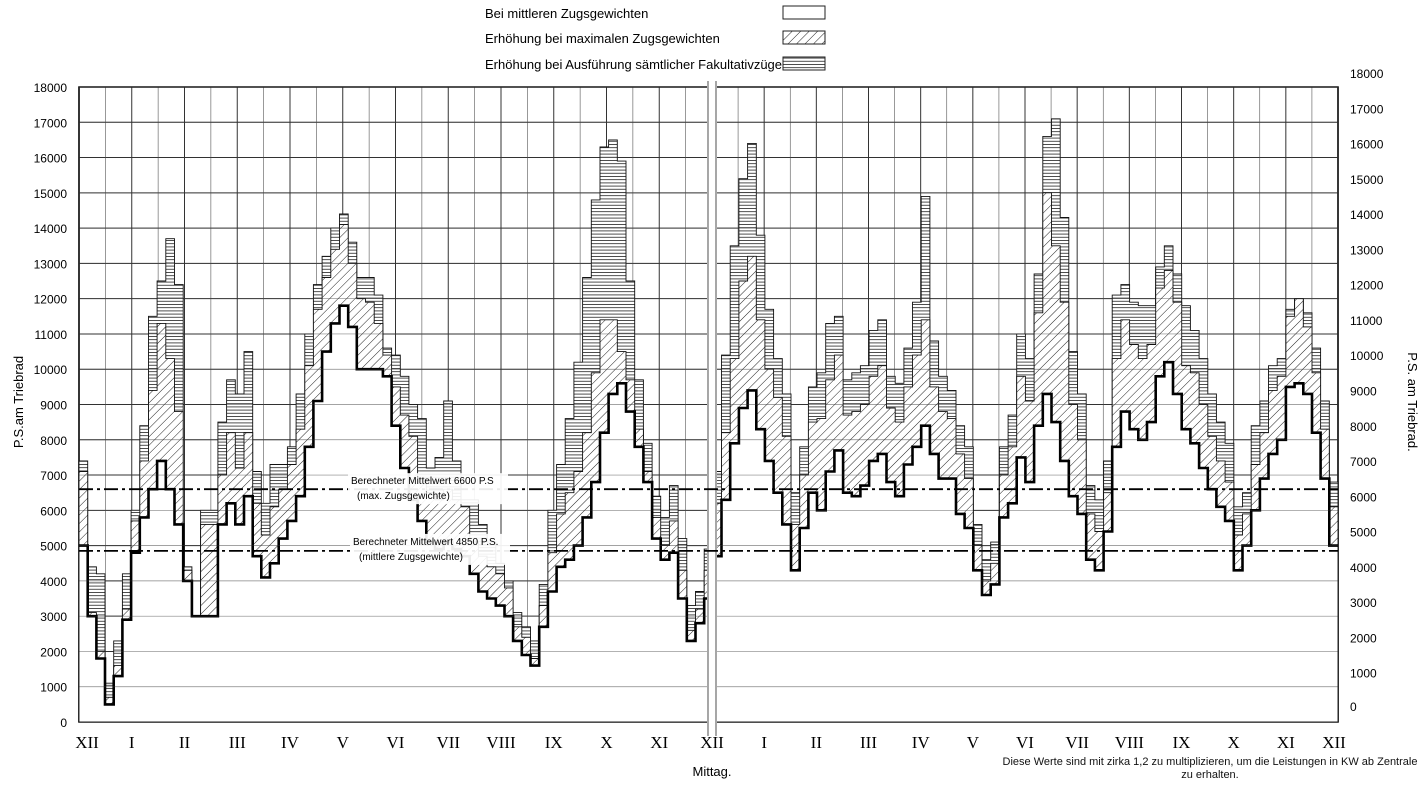 The height and width of the screenshot is (787, 1428). What do you see at coordinates (1366, 321) in the screenshot?
I see `y-tick-label-right: 11000` at bounding box center [1366, 321].